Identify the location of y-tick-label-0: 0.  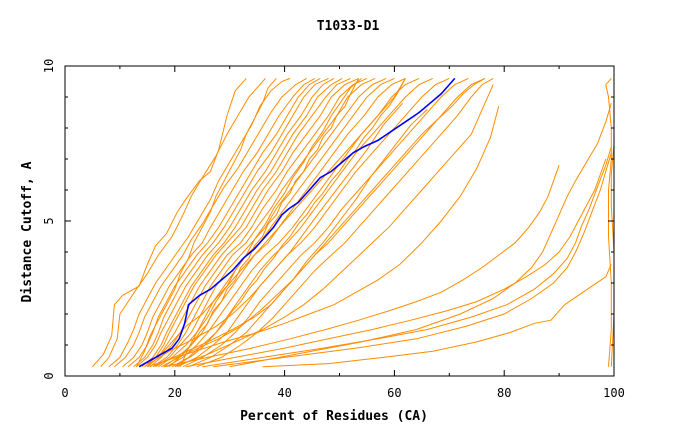
(49, 375).